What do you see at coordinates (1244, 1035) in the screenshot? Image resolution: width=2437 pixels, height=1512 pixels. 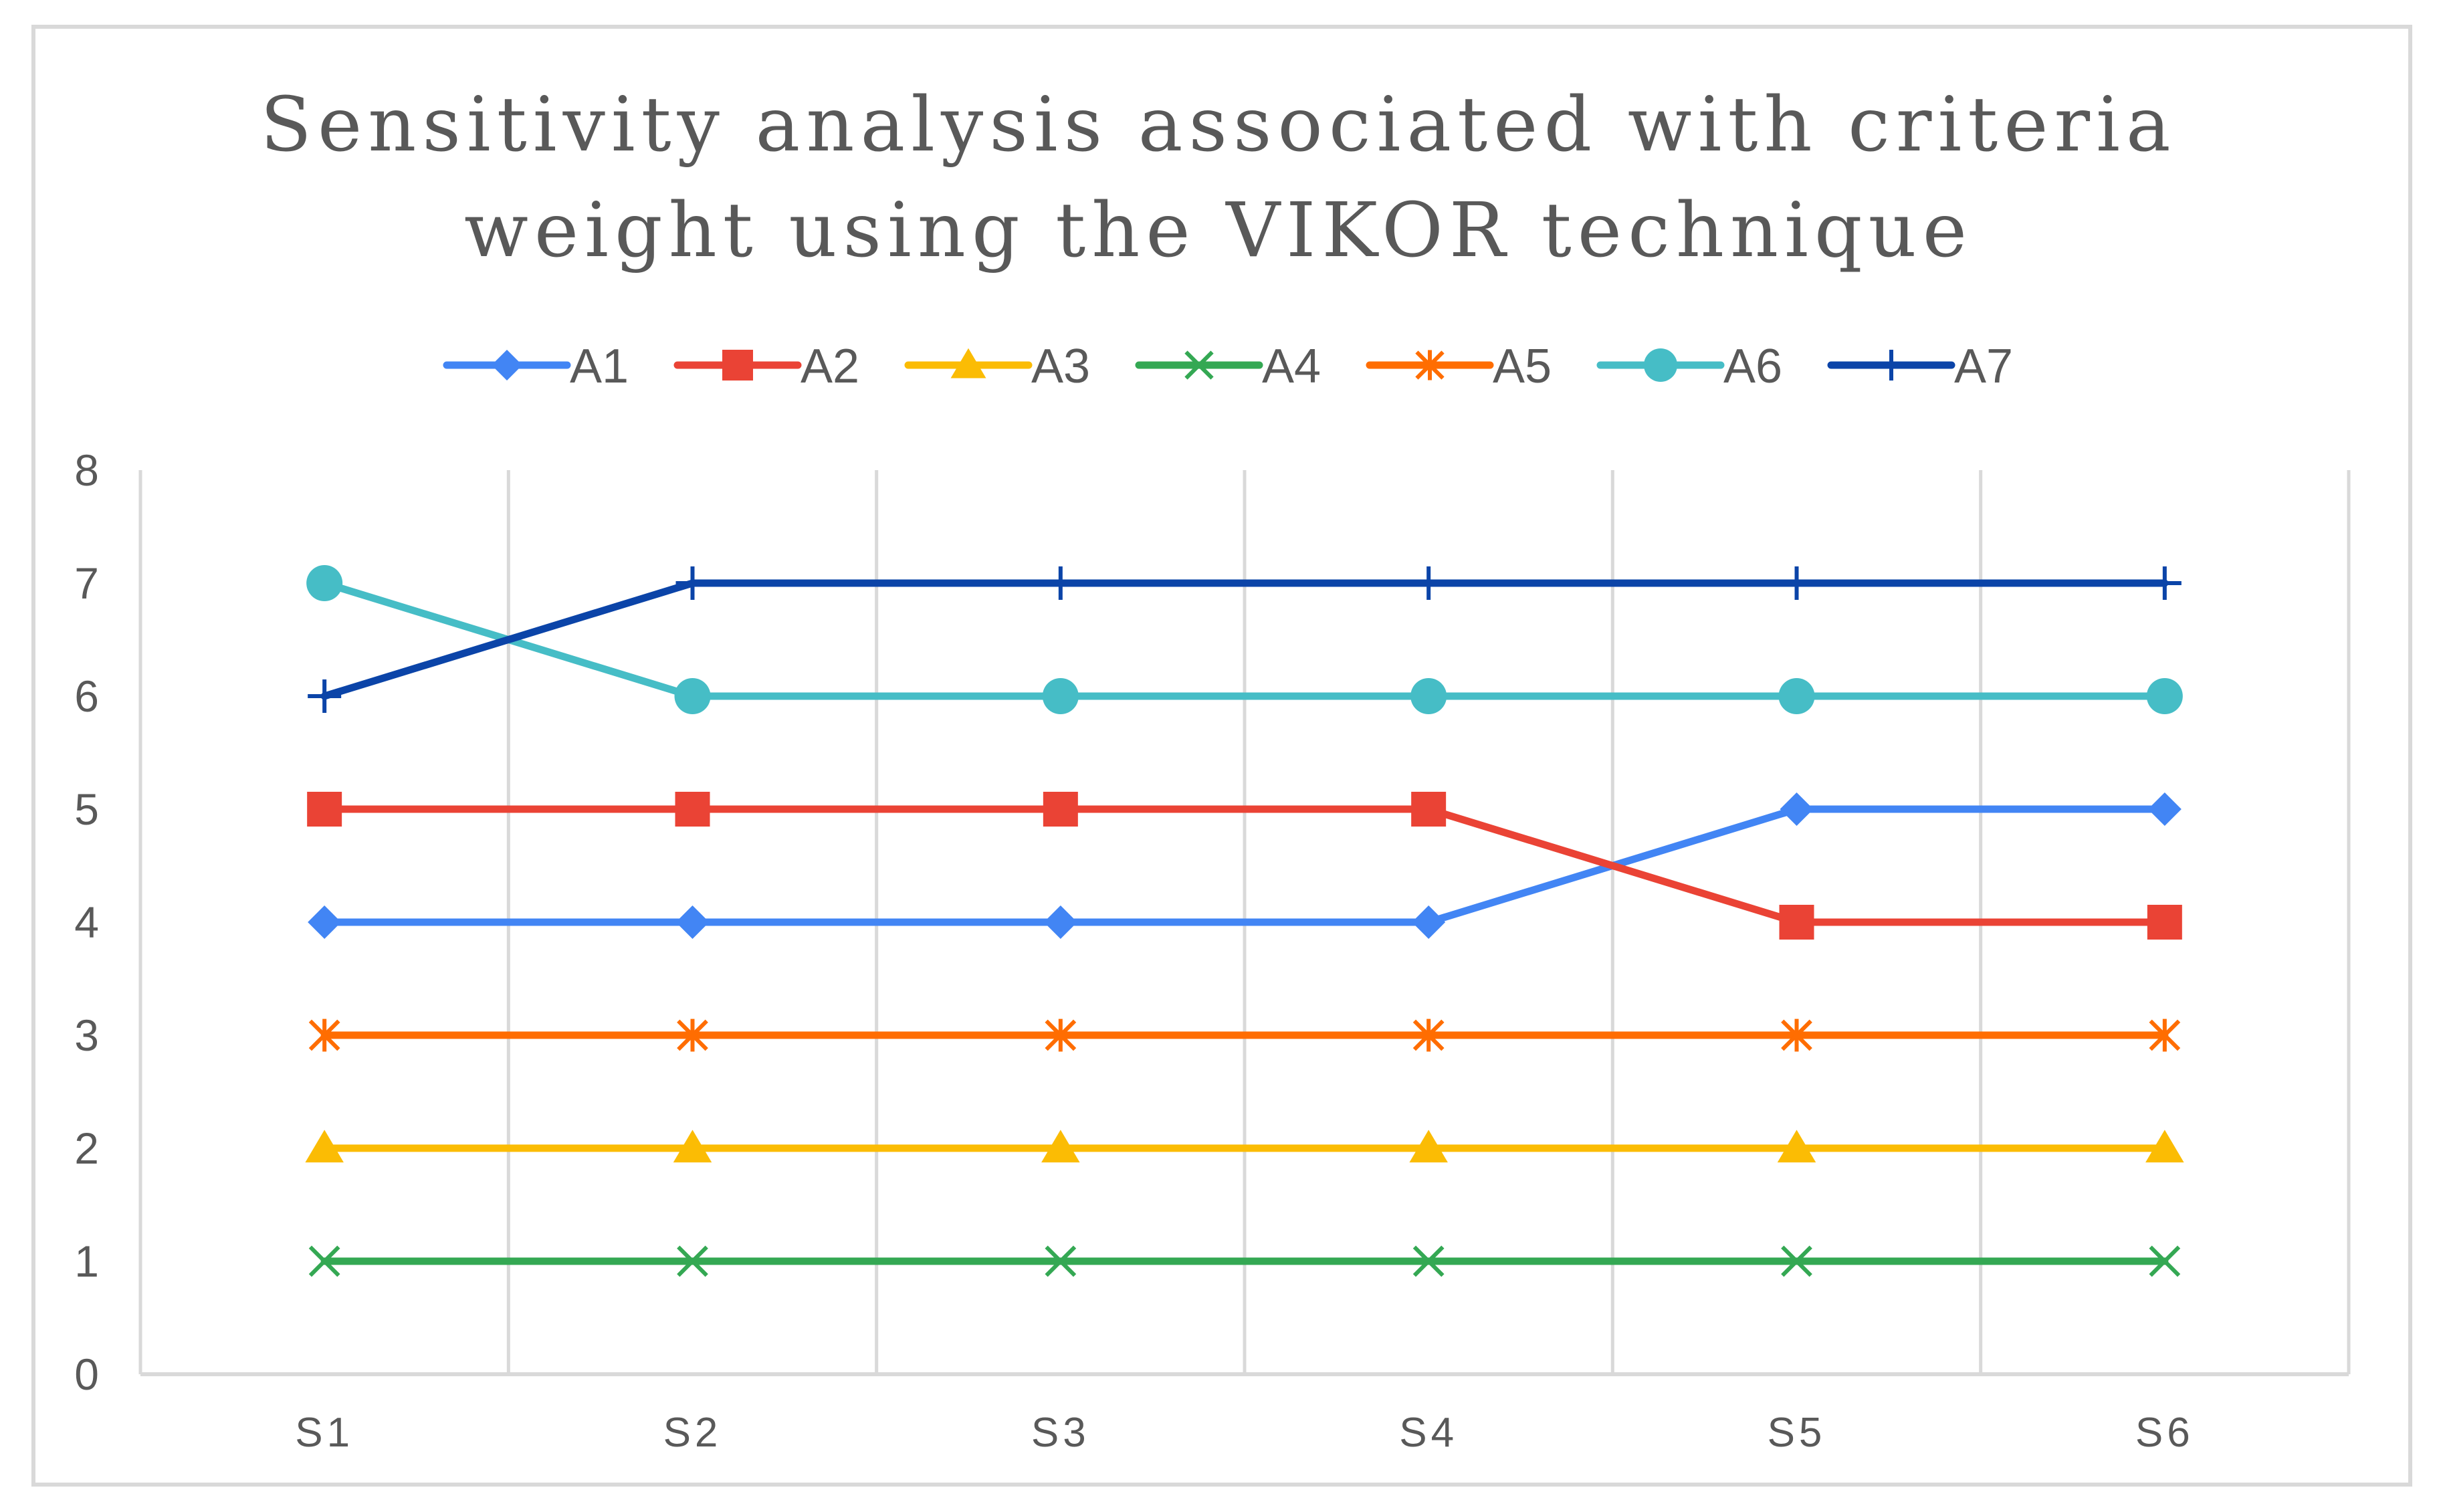 I see `series-a5` at bounding box center [1244, 1035].